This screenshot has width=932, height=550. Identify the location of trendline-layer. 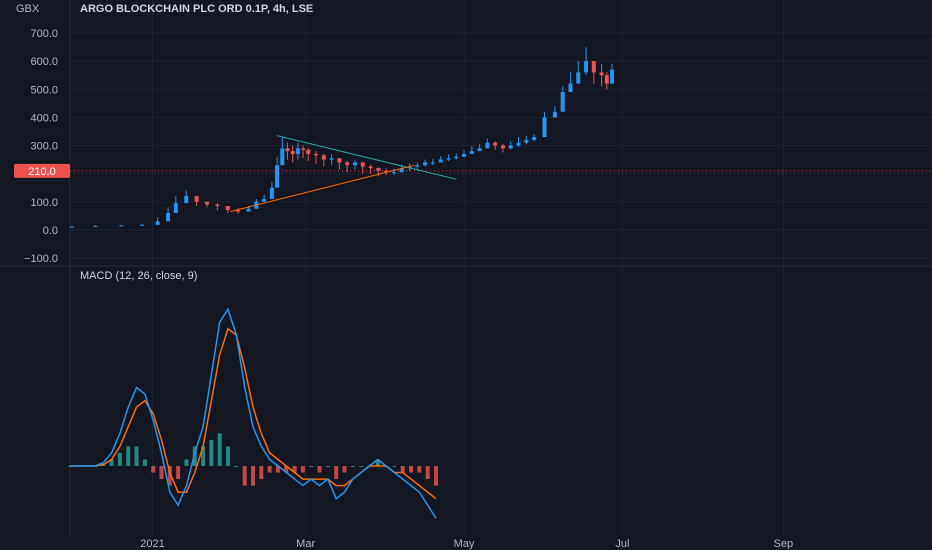
(343, 174).